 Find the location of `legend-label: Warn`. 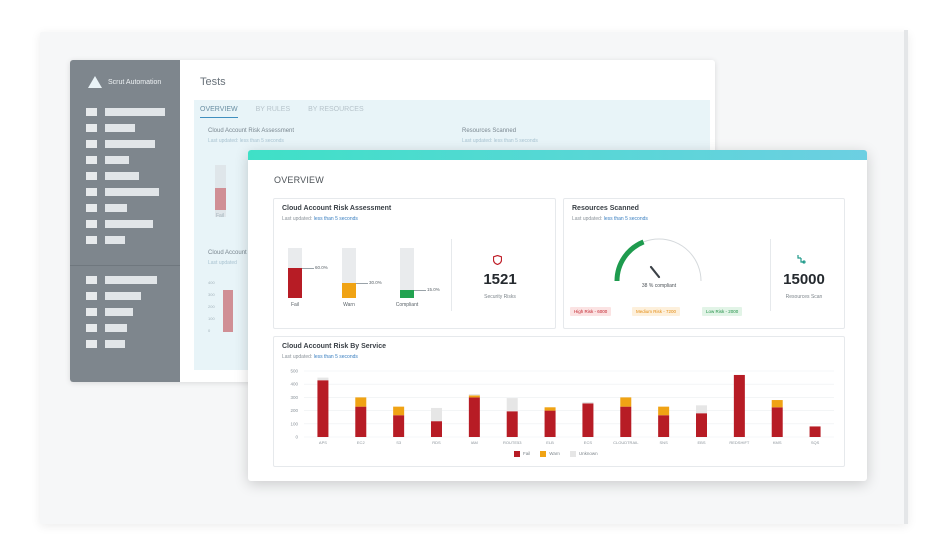

legend-label: Warn is located at coordinates (554, 454).